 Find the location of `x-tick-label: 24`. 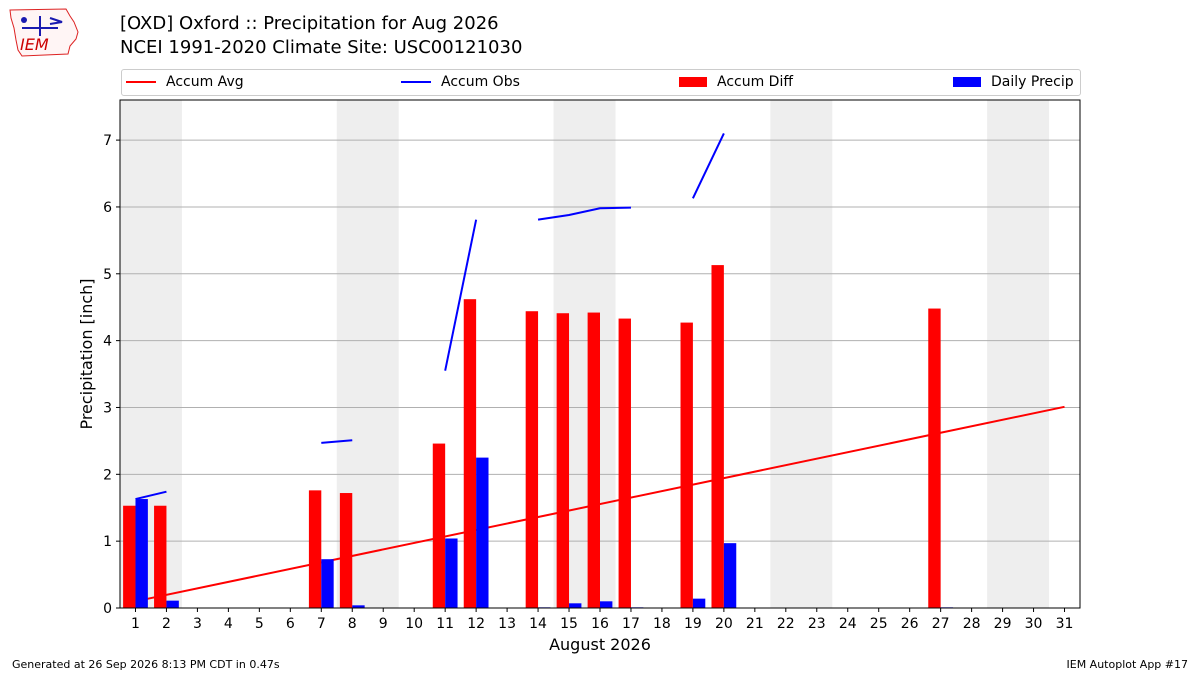

x-tick-label: 24 is located at coordinates (848, 624).